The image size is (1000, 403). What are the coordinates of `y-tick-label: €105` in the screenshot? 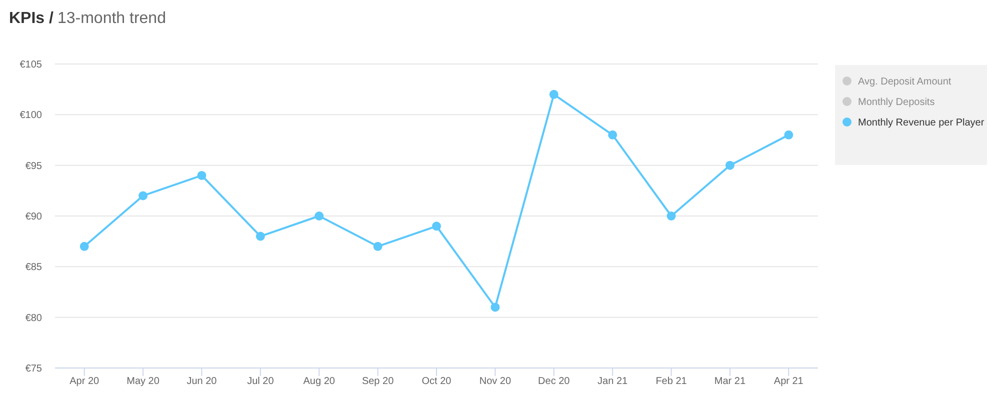 It's located at (31, 65).